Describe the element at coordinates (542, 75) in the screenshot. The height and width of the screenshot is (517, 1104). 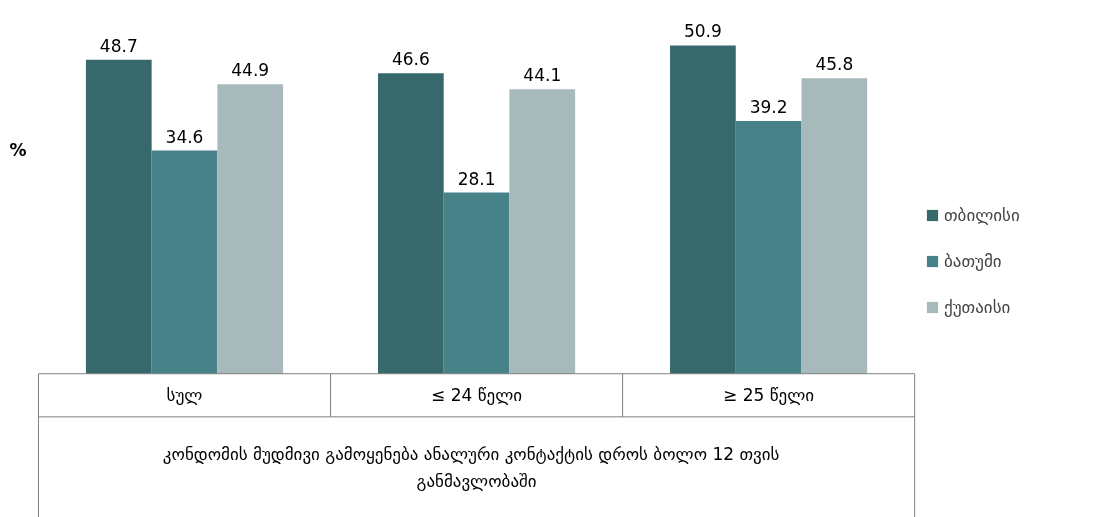
I see `data-label: 44.1` at that location.